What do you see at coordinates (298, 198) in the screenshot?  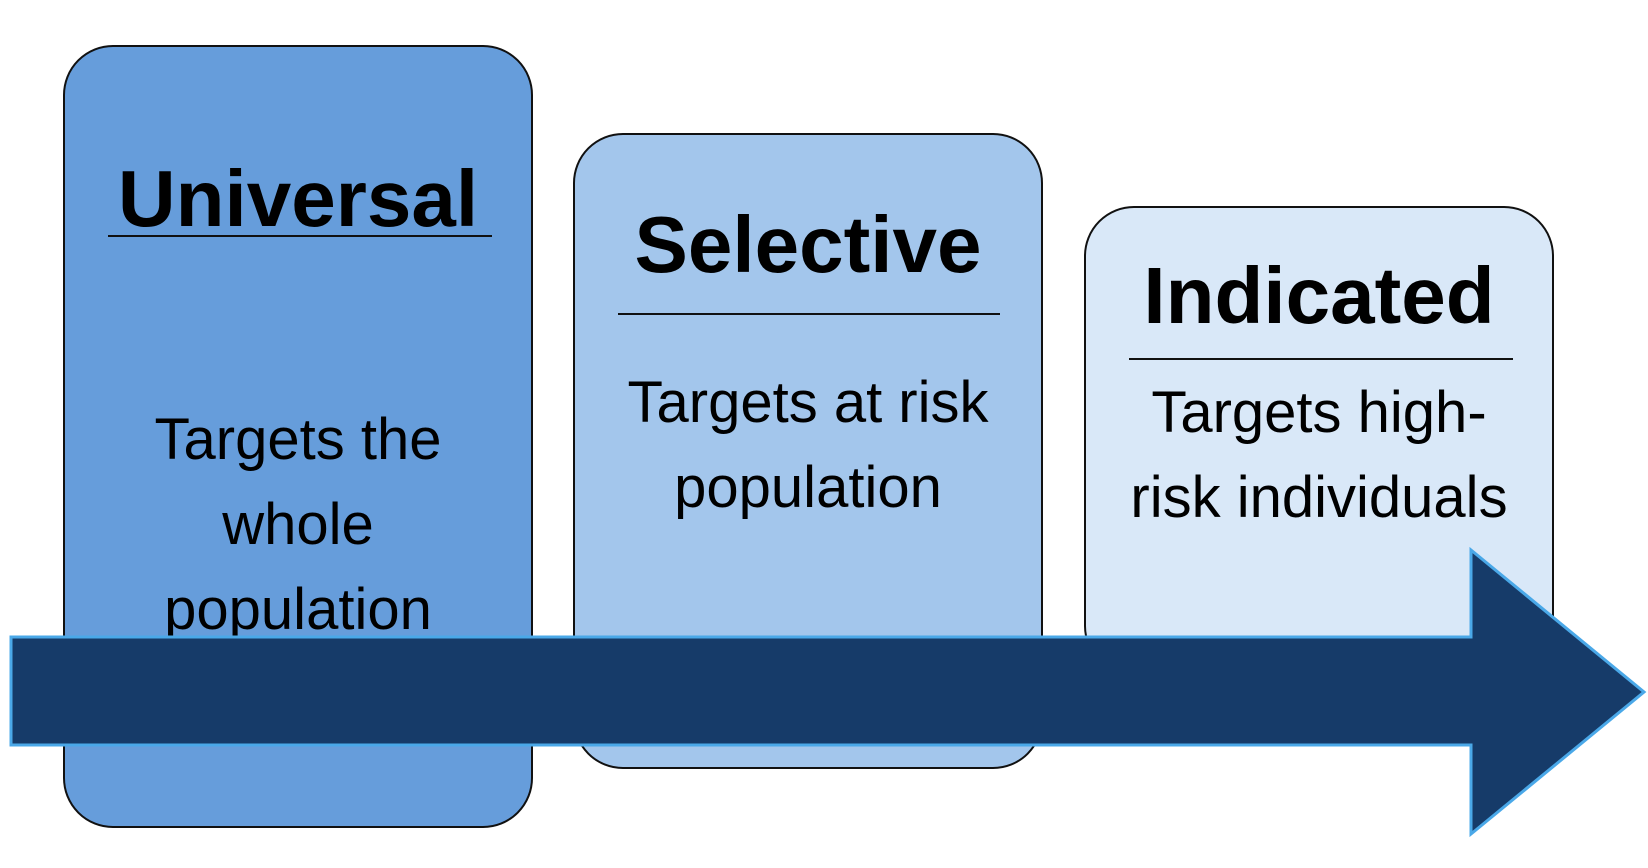 I see `card-title-universal: Universal` at bounding box center [298, 198].